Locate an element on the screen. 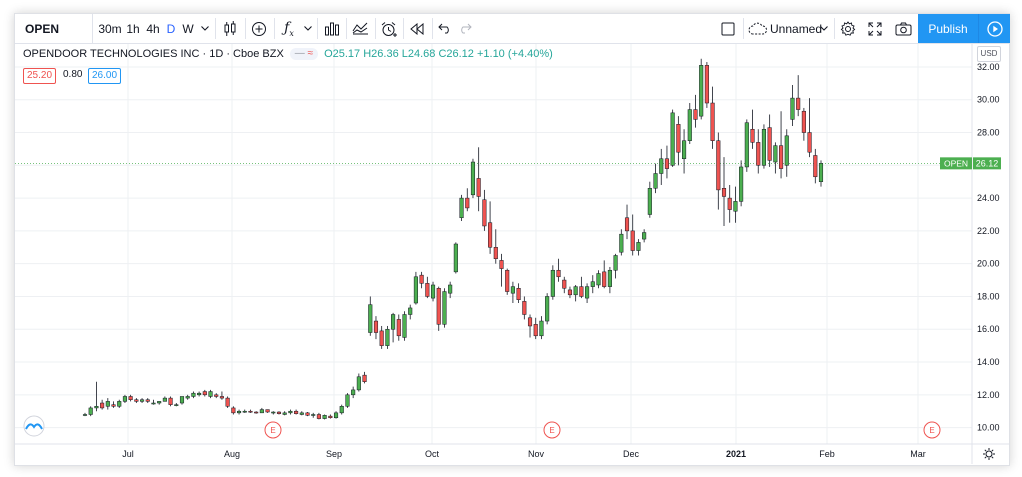 The height and width of the screenshot is (477, 1022). symbol-search-button: OPEN is located at coordinates (54, 28).